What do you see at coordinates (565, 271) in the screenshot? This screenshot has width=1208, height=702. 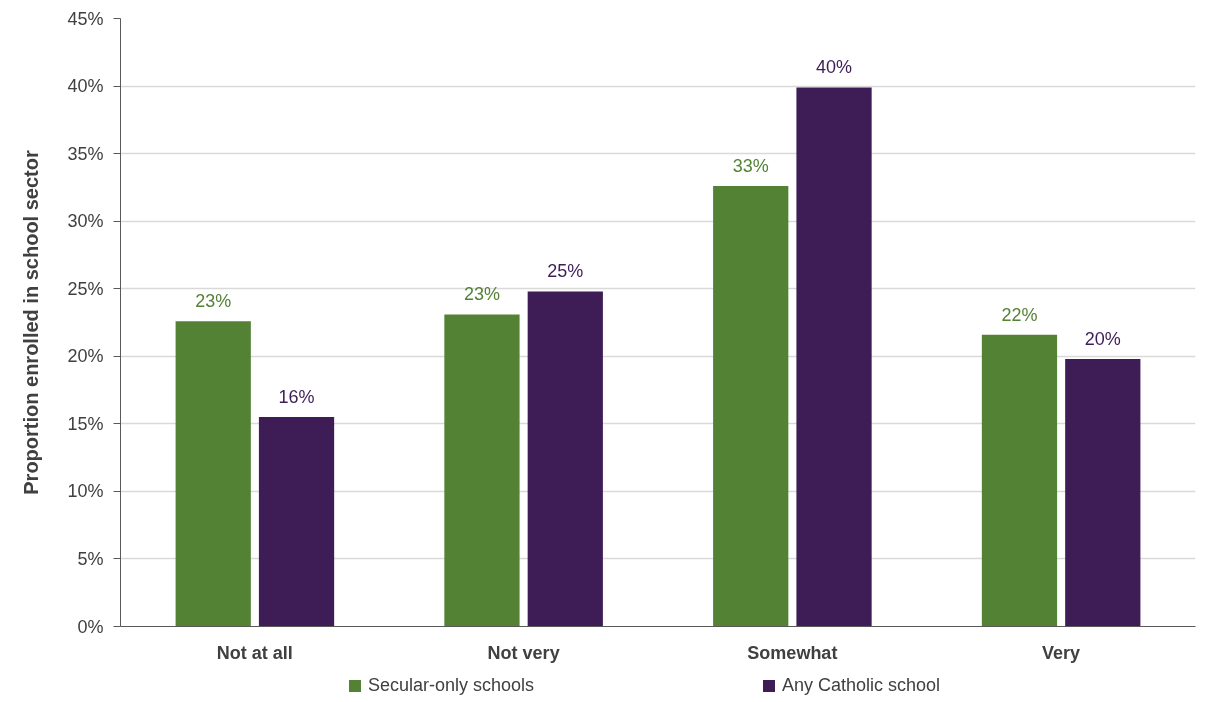 I see `data-label: 25%` at bounding box center [565, 271].